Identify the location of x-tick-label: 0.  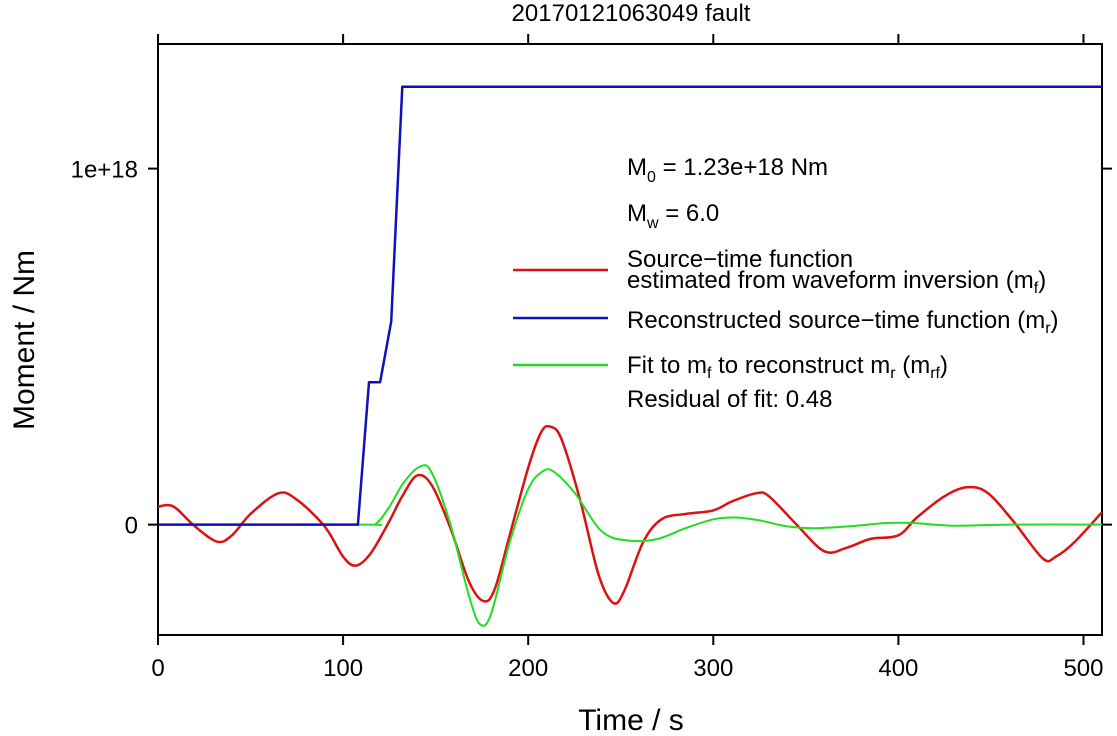
(157, 668).